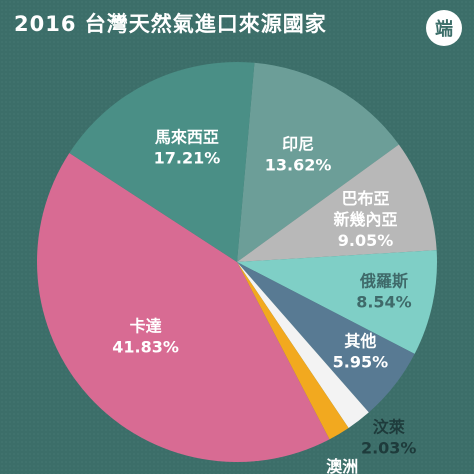 Image resolution: width=474 pixels, height=474 pixels. I want to click on logo-icon: 端, so click(444, 28).